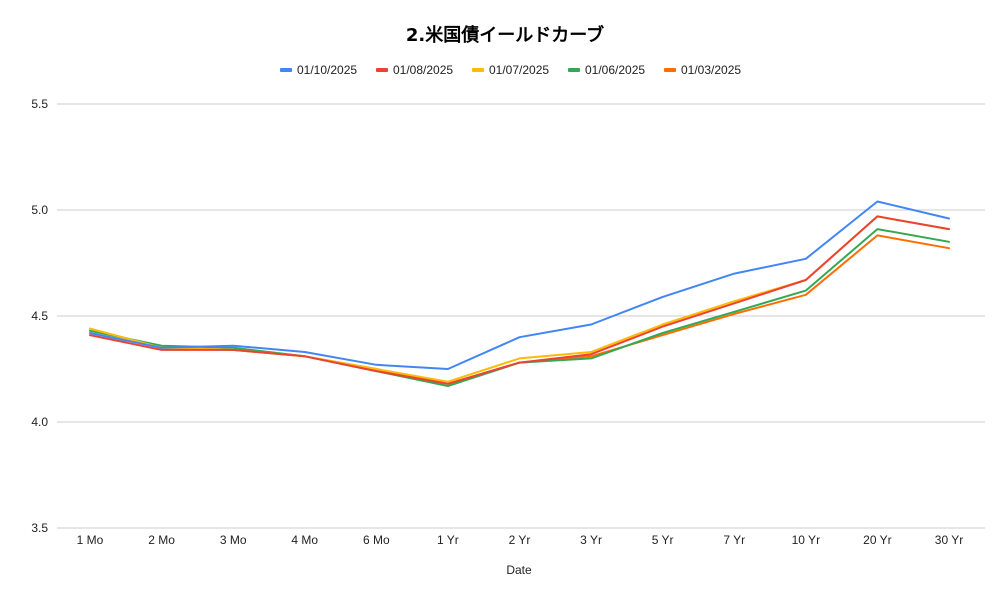  Describe the element at coordinates (90, 540) in the screenshot. I see `x-tick-label: 1 Mo` at that location.